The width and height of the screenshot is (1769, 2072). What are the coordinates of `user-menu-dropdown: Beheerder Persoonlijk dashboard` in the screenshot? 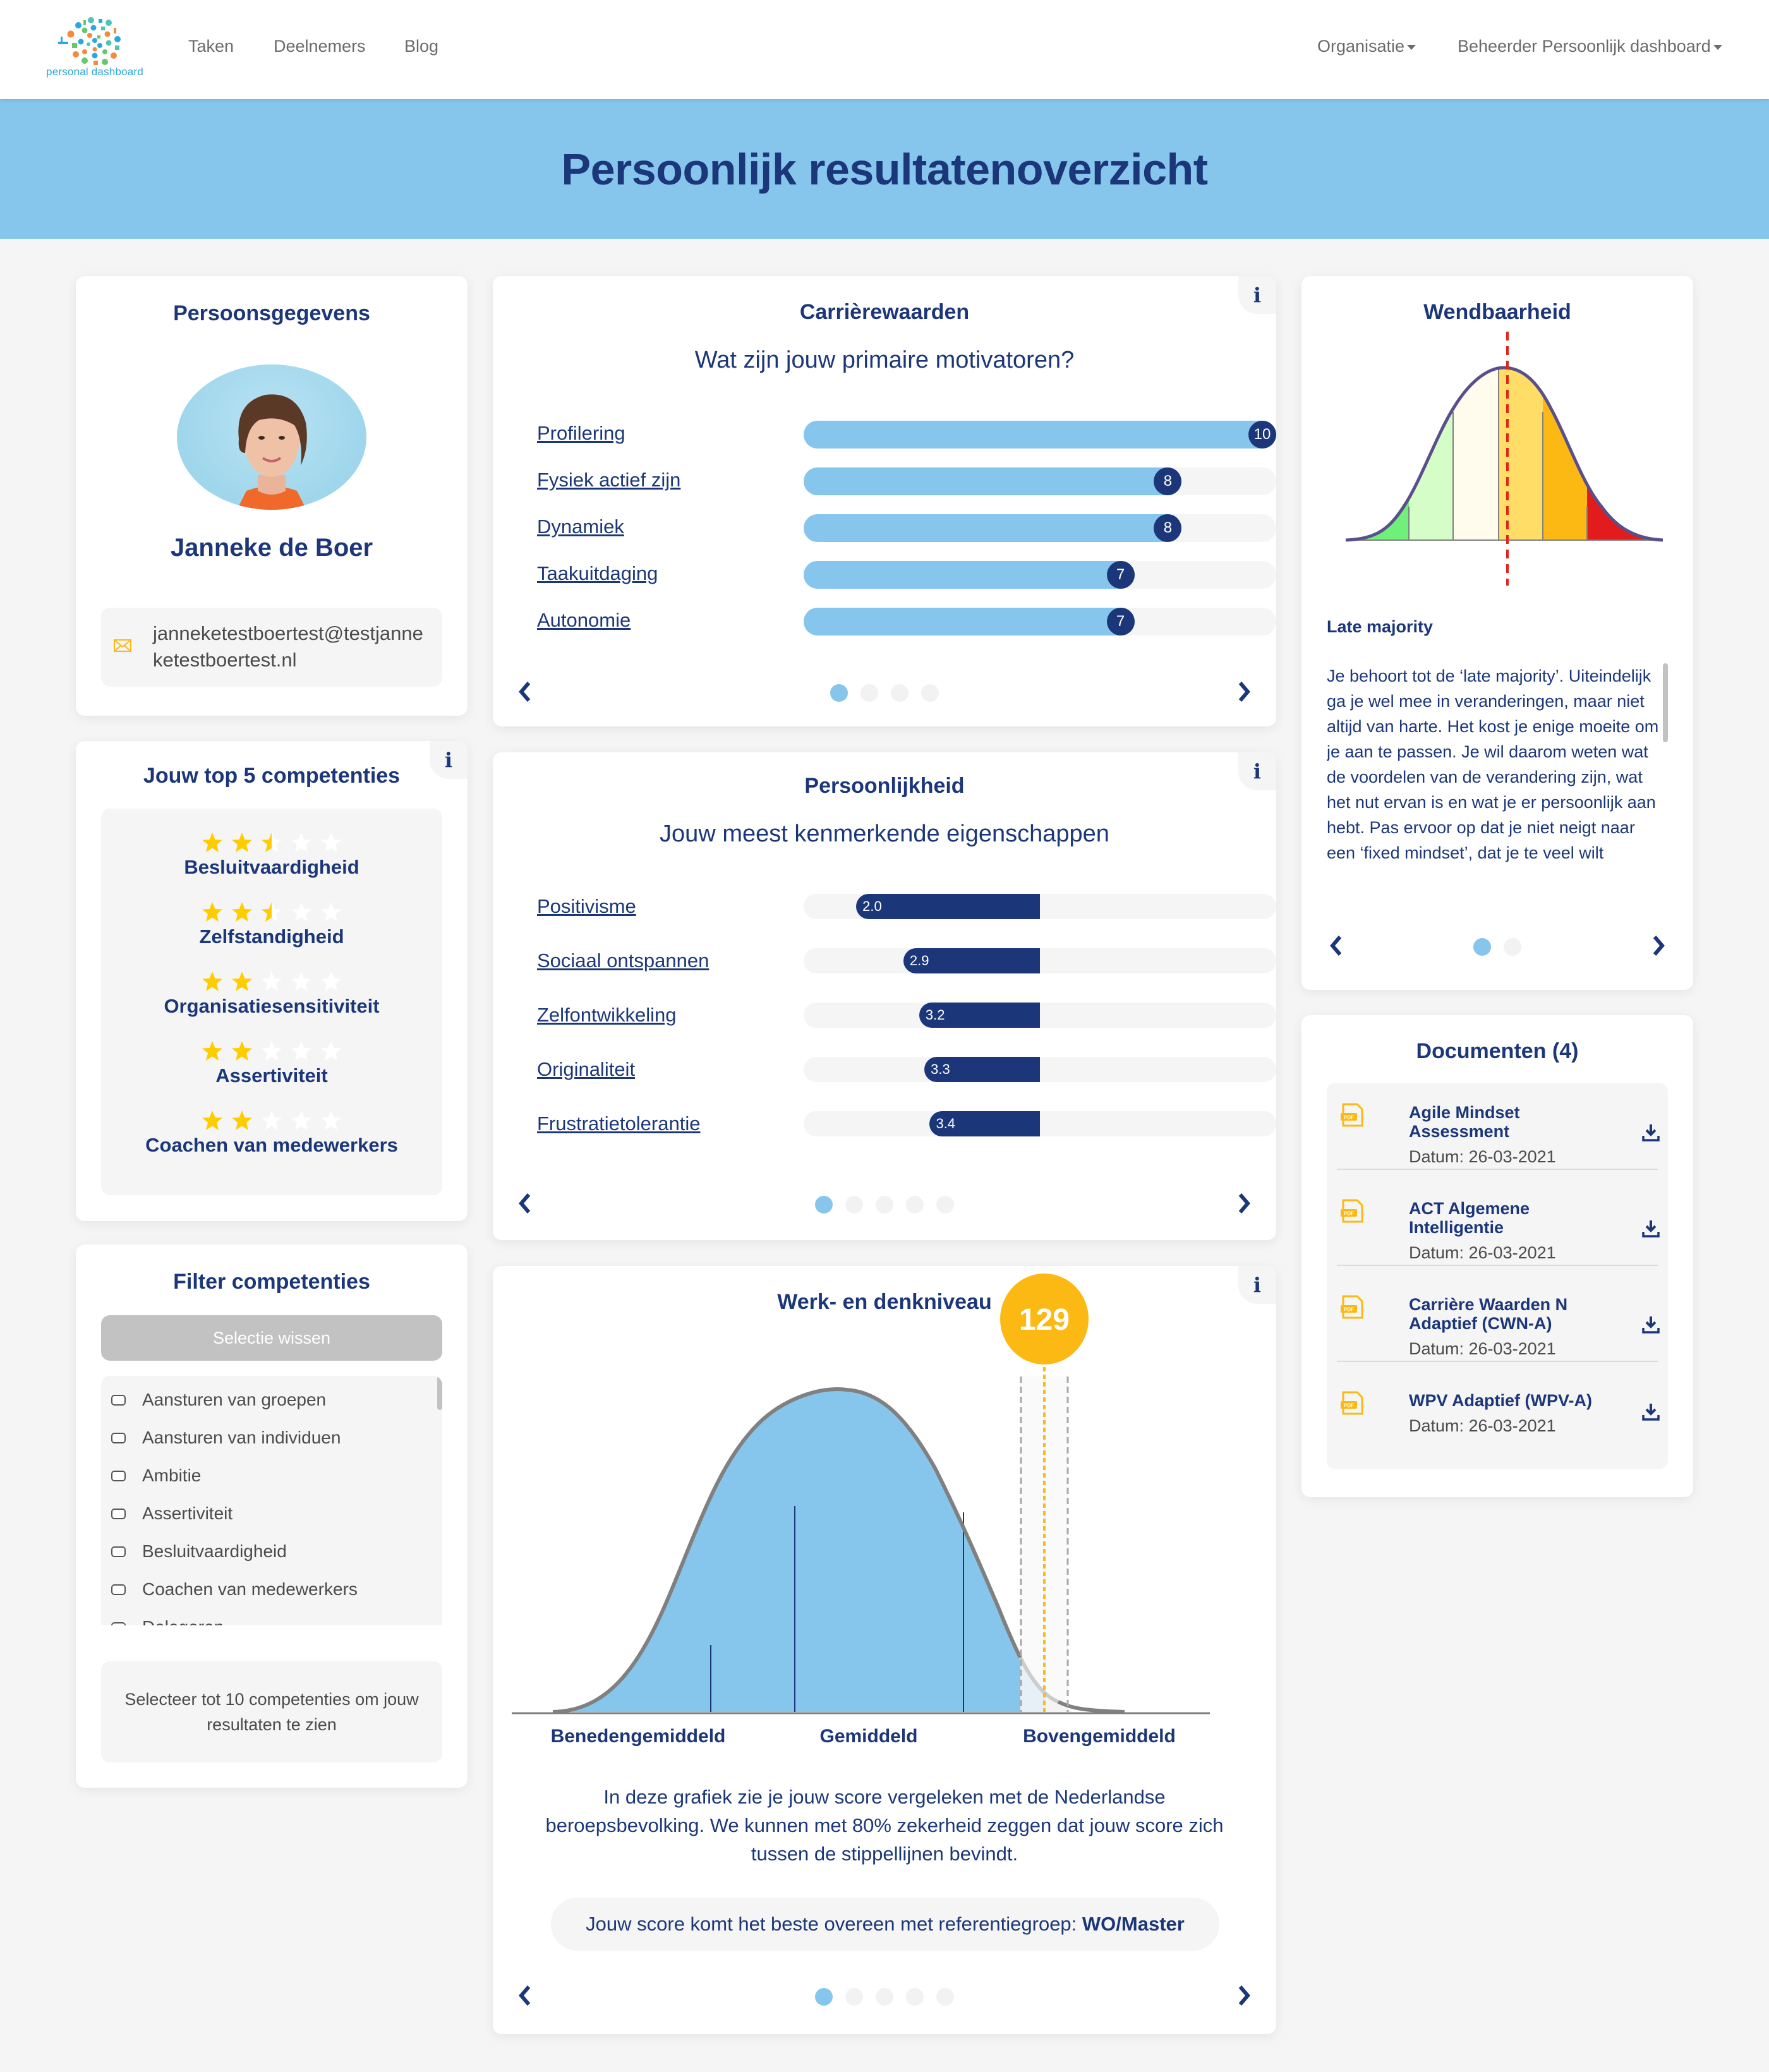 It's located at (1590, 46).